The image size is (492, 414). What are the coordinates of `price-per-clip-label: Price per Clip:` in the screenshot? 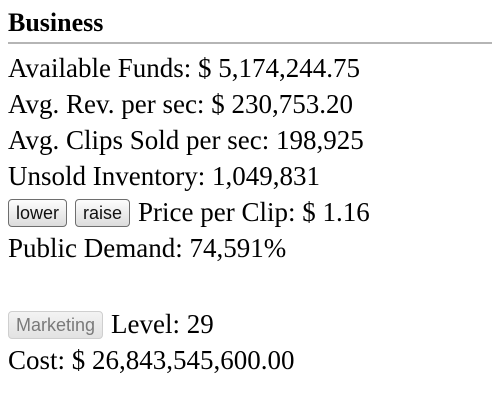 It's located at (217, 212).